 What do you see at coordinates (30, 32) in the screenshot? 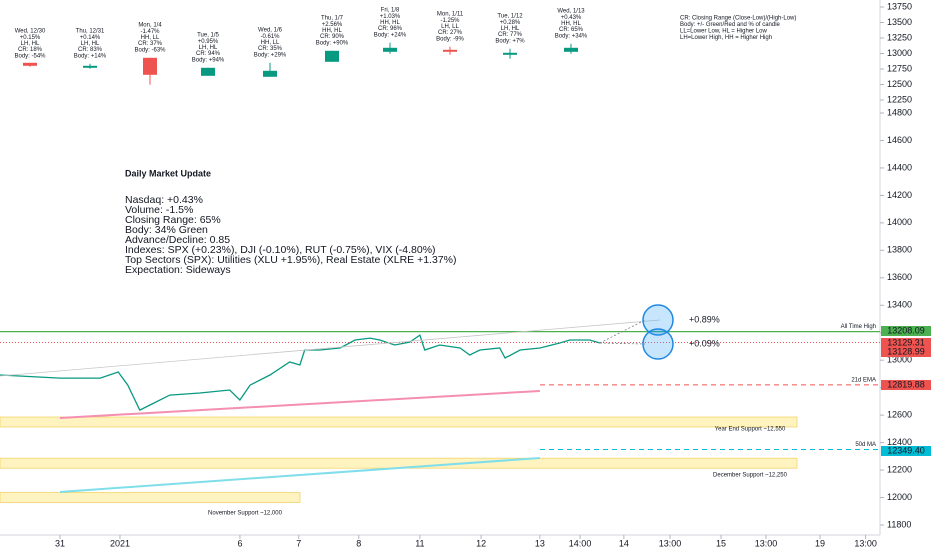
I see `summary-line: Wed, 12/30` at bounding box center [30, 32].